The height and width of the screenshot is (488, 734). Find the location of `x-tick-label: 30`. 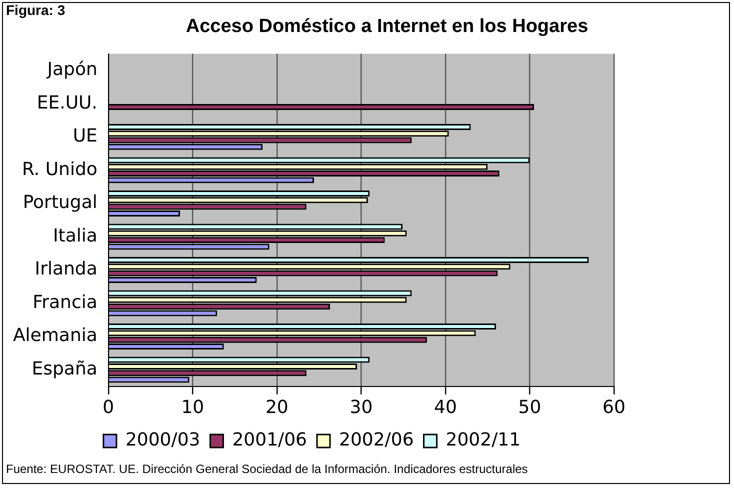

x-tick-label: 30 is located at coordinates (361, 407).